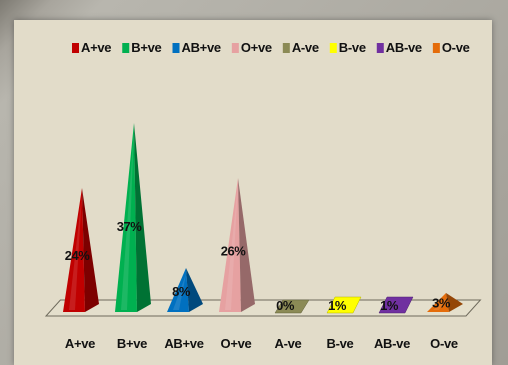 The height and width of the screenshot is (365, 508). I want to click on data-label-2: 8%, so click(181, 291).